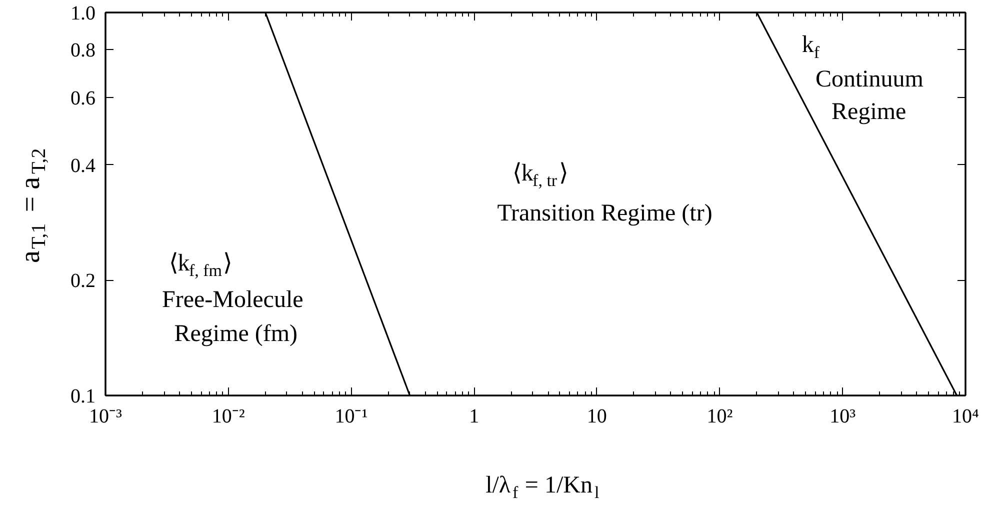 This screenshot has height=530, width=995. What do you see at coordinates (966, 417) in the screenshot?
I see `x-tick-label: 10⁴` at bounding box center [966, 417].